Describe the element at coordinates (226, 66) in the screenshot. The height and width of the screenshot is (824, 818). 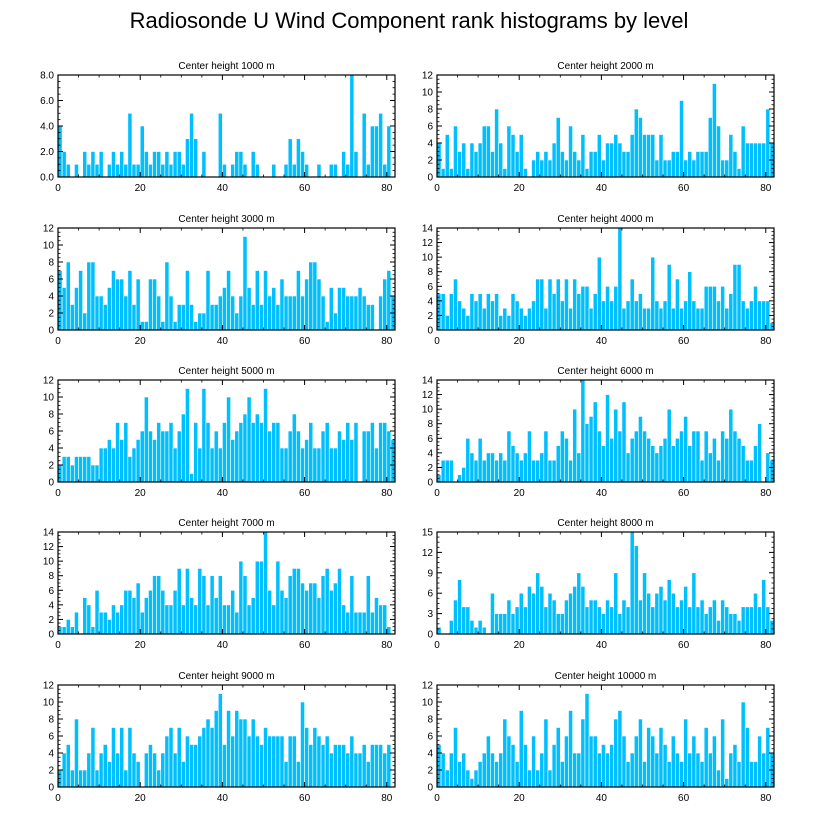
I see `panel-title: Center height 1000 m` at that location.